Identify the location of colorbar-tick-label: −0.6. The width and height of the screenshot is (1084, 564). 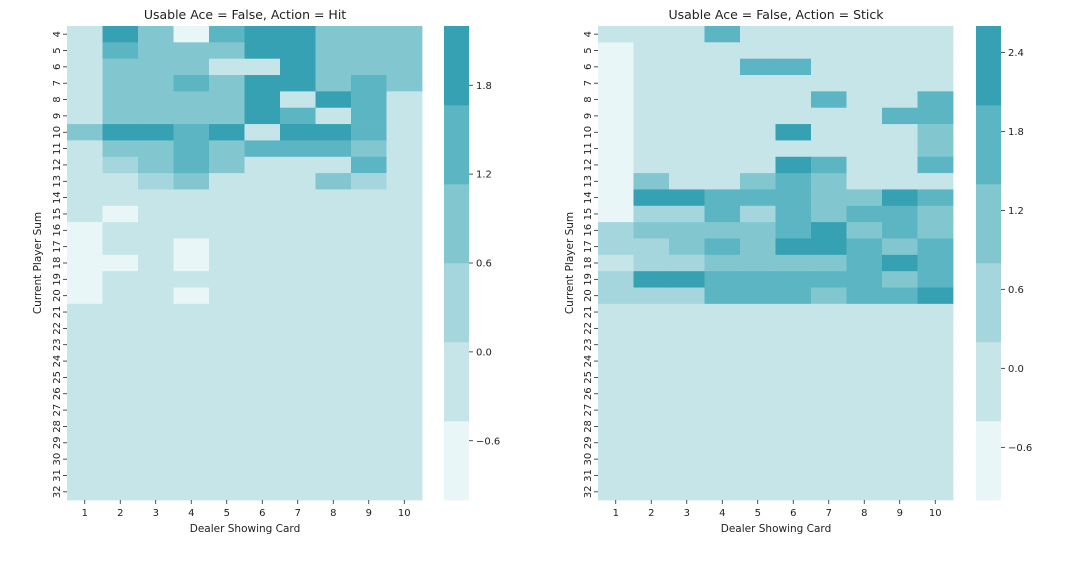
(488, 441).